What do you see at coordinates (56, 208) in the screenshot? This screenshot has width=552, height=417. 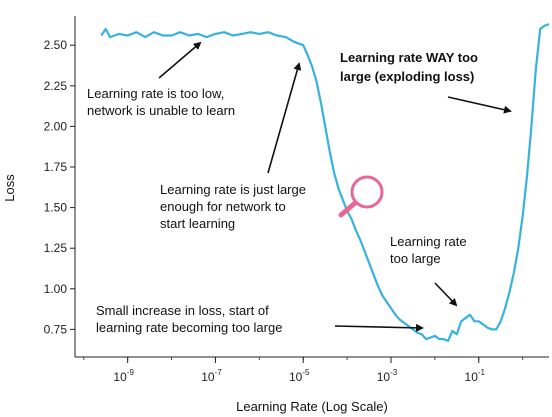 I see `y-tick-label: 1.50` at bounding box center [56, 208].